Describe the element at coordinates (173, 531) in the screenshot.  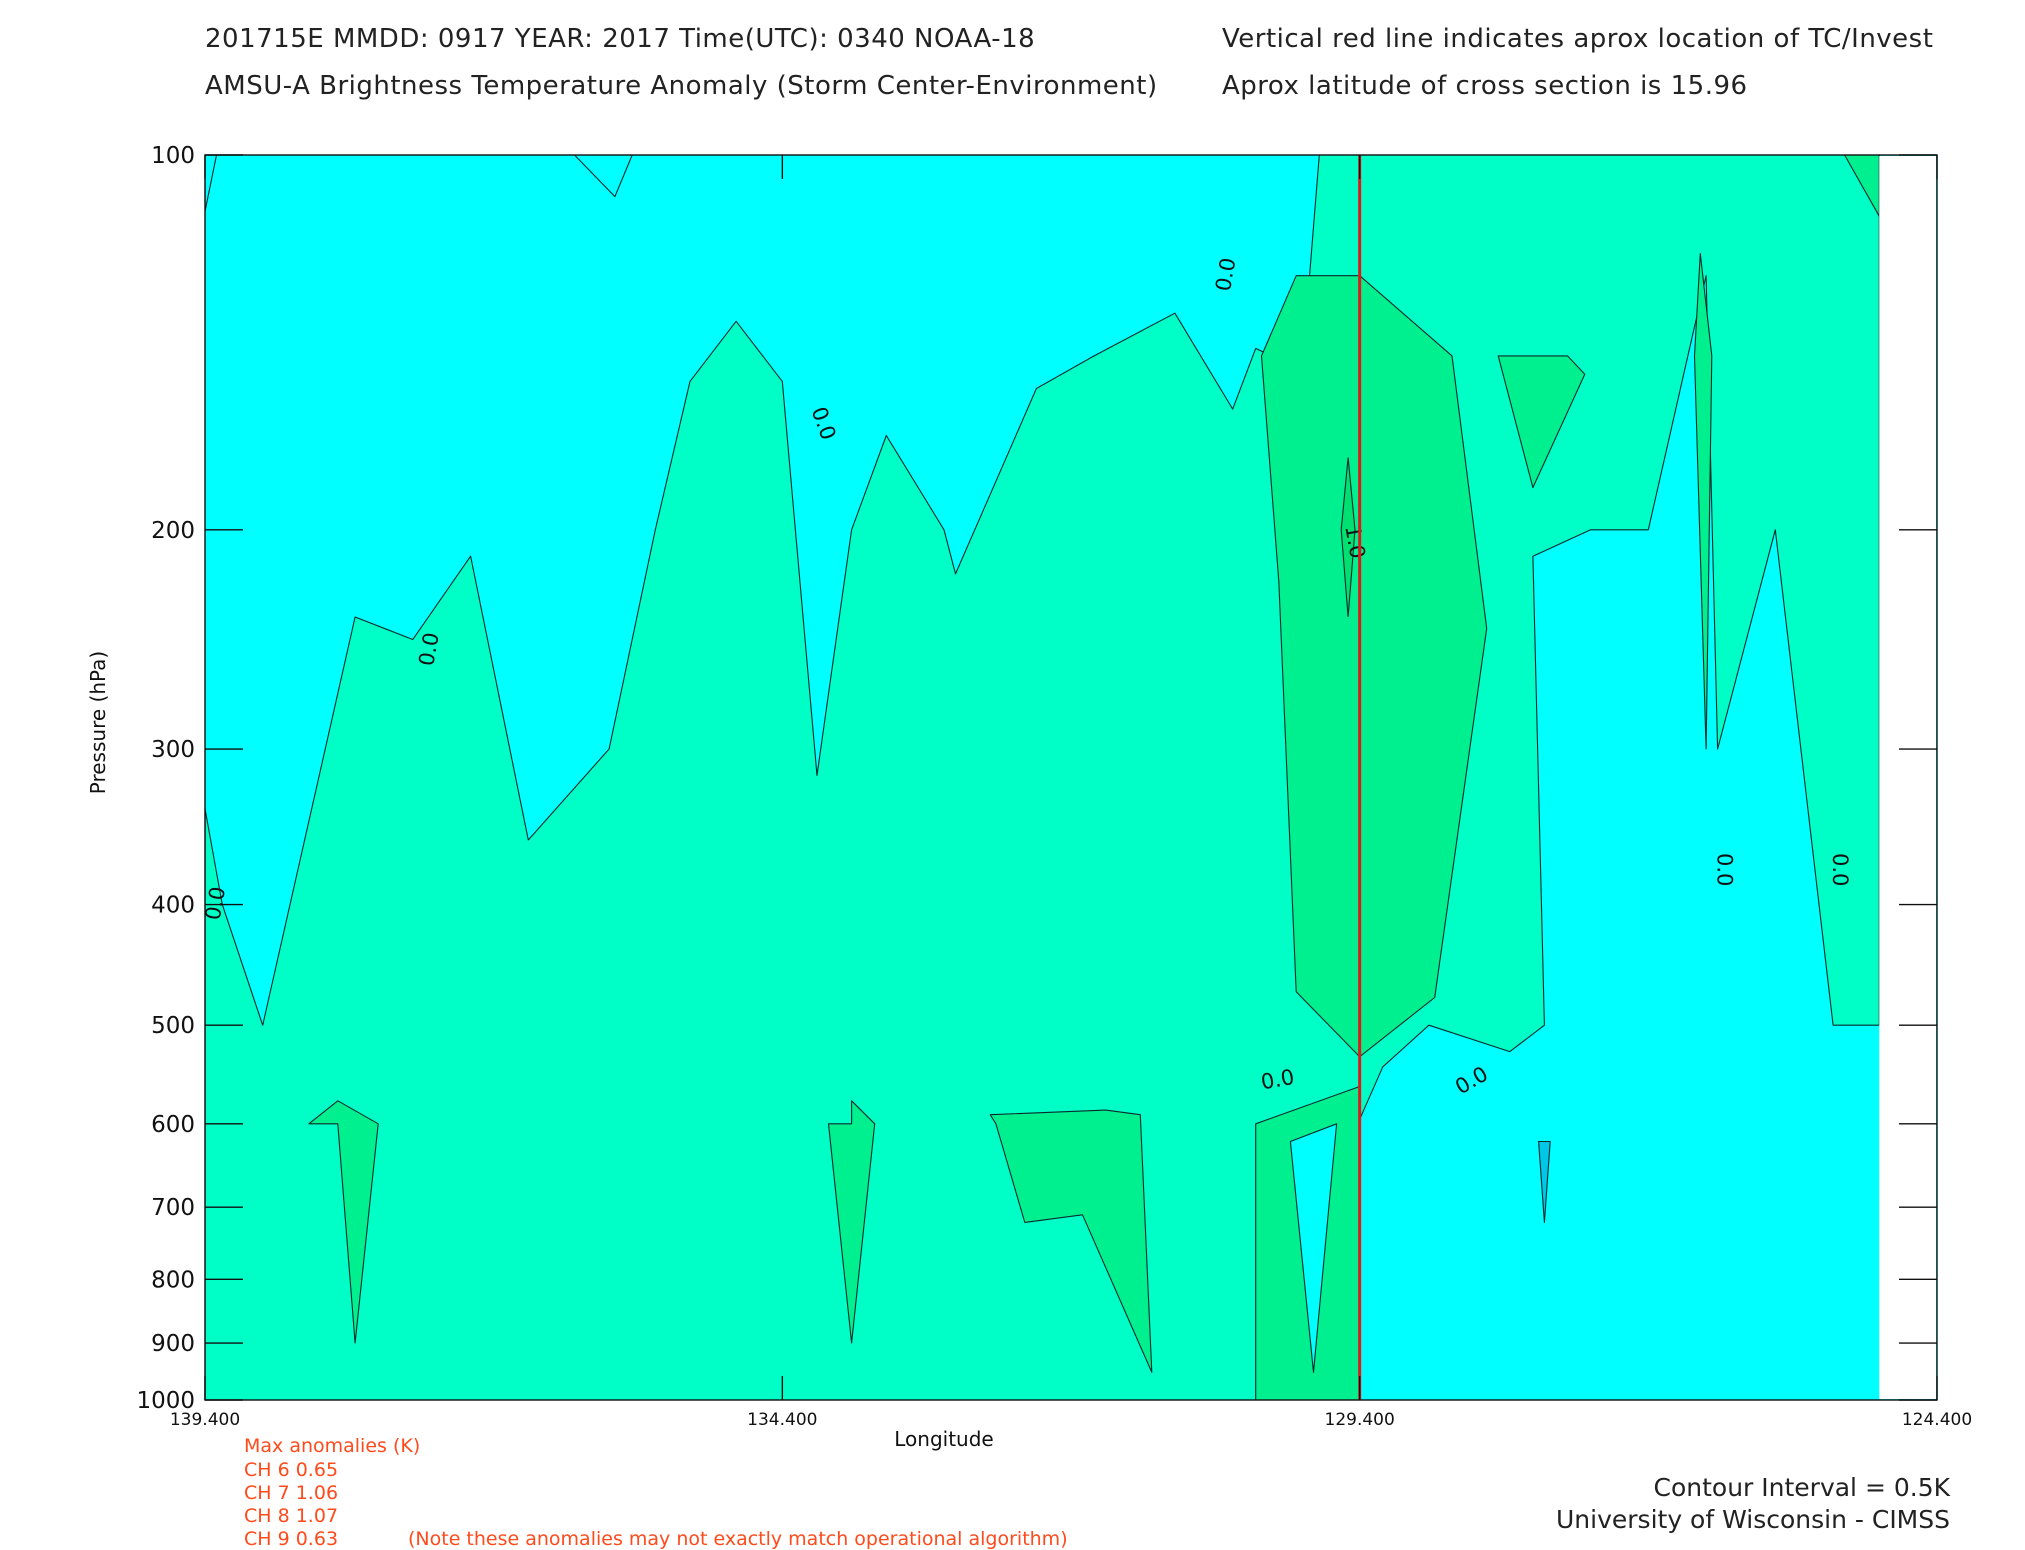
I see `y-tick-label: 200` at that location.